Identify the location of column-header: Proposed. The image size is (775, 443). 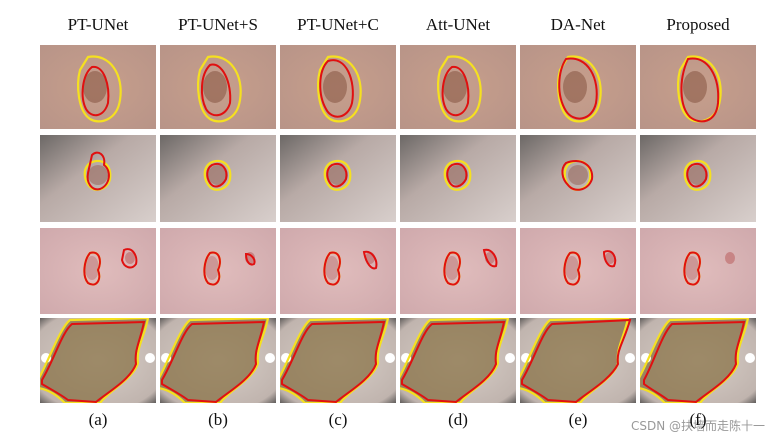
(698, 24).